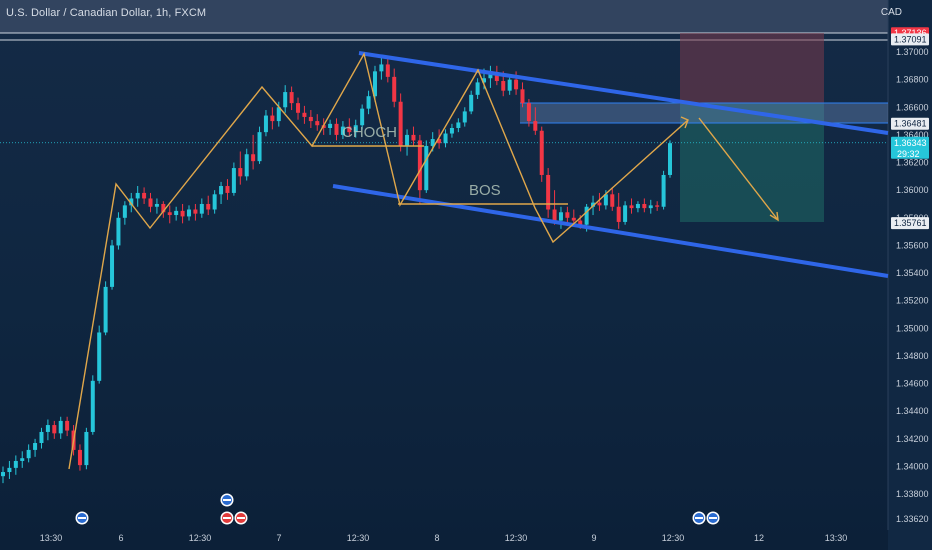  I want to click on price-label: 1.36481, so click(910, 123).